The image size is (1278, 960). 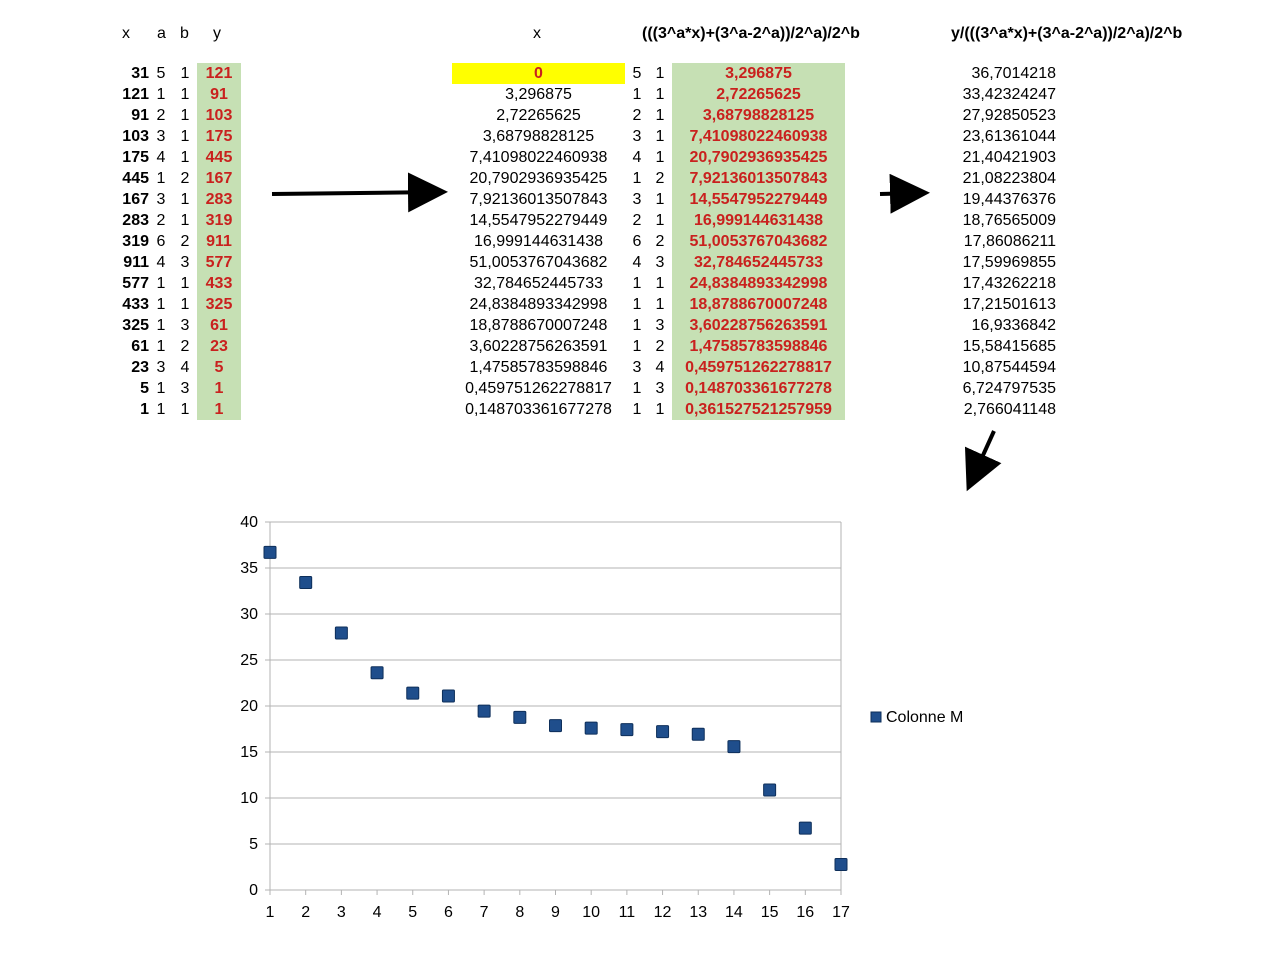 What do you see at coordinates (219, 283) in the screenshot?
I see `left-y-cell: 433` at bounding box center [219, 283].